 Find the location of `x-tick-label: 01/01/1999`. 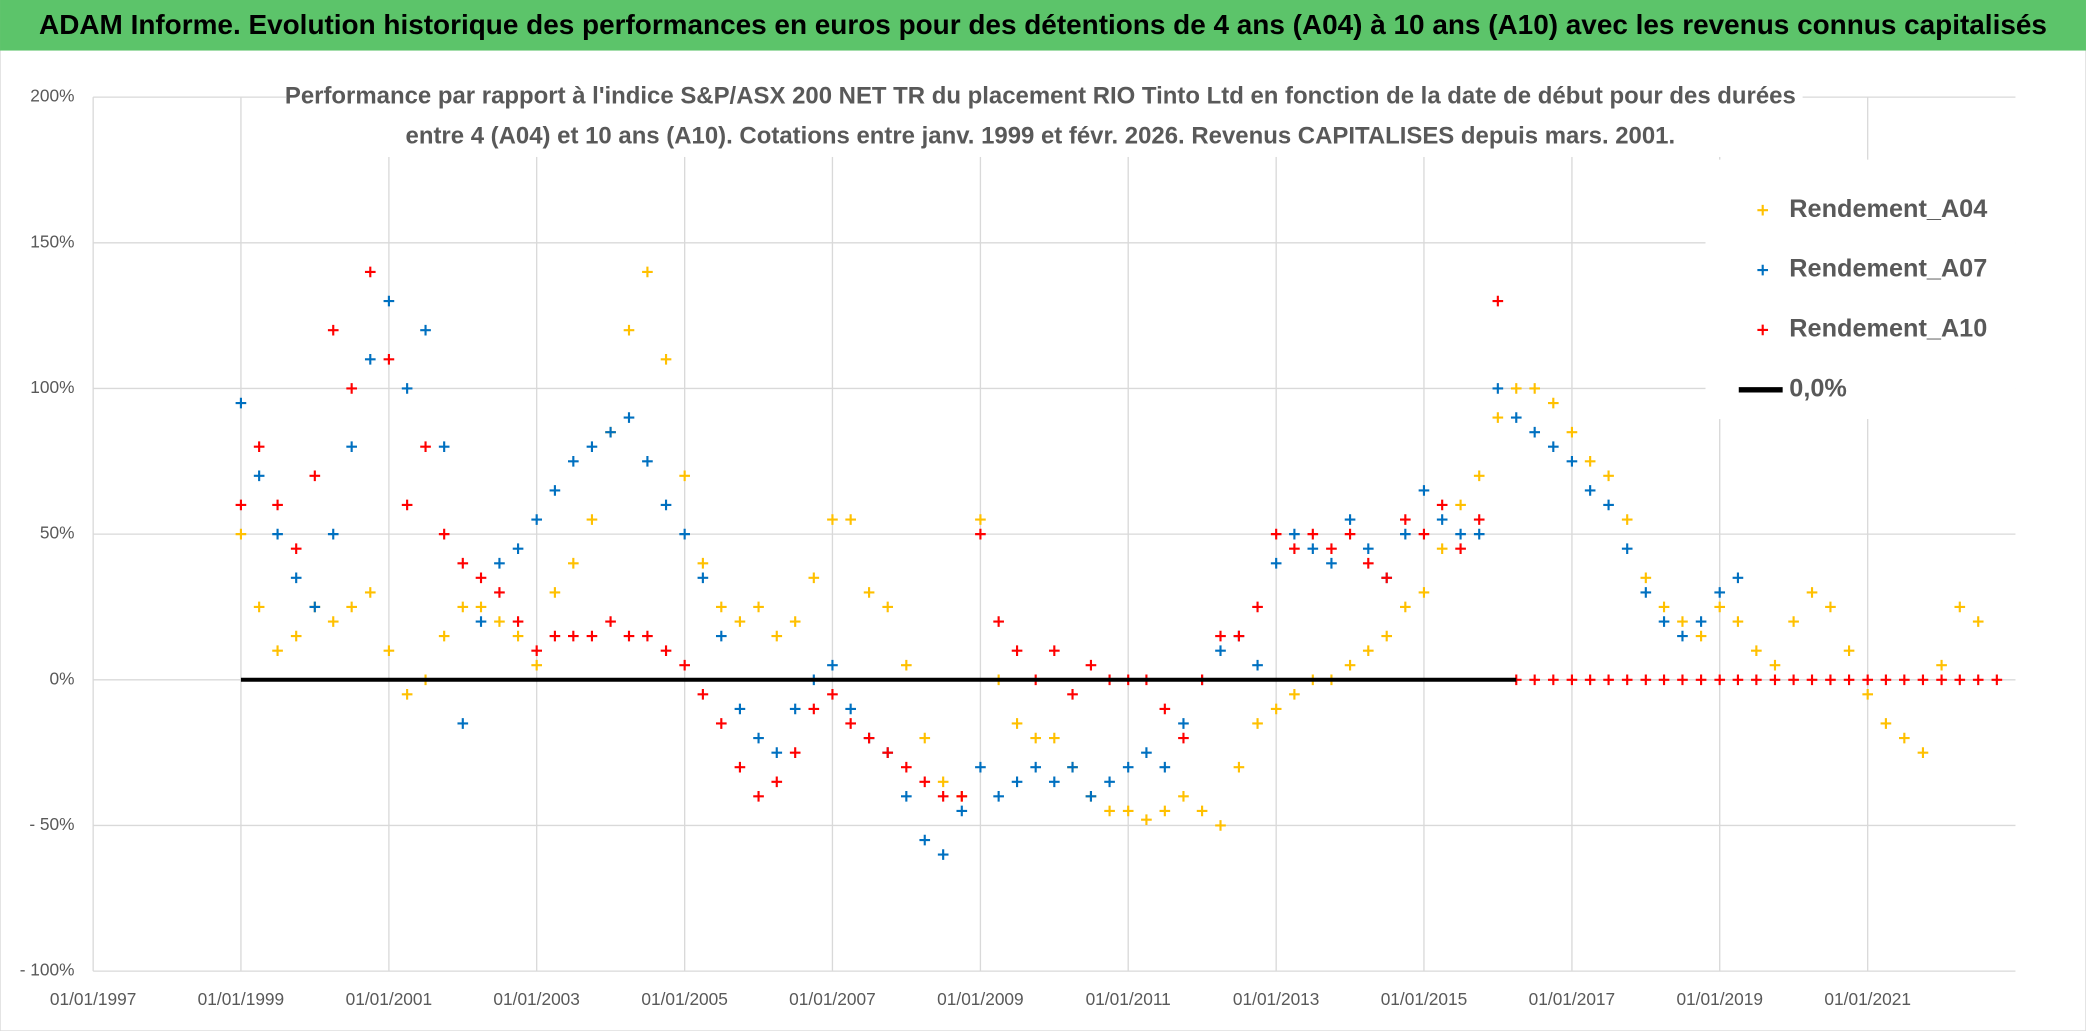

x-tick-label: 01/01/1999 is located at coordinates (241, 999).